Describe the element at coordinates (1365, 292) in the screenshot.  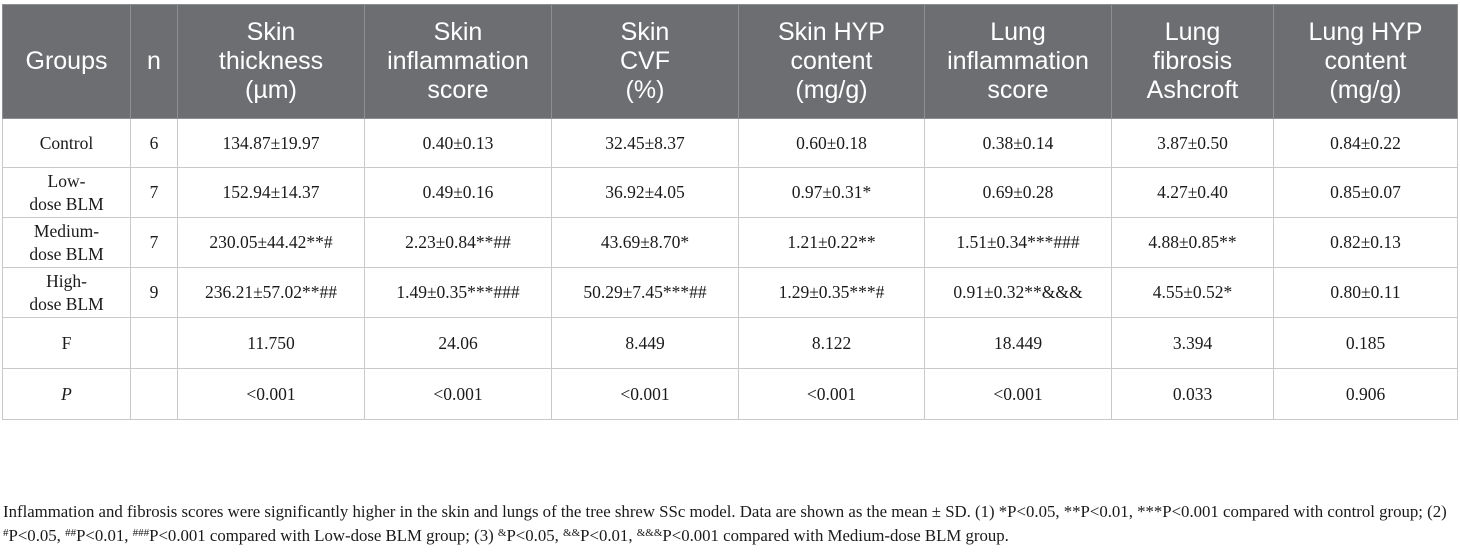
I see `value-cell: 0.80±0.11` at that location.